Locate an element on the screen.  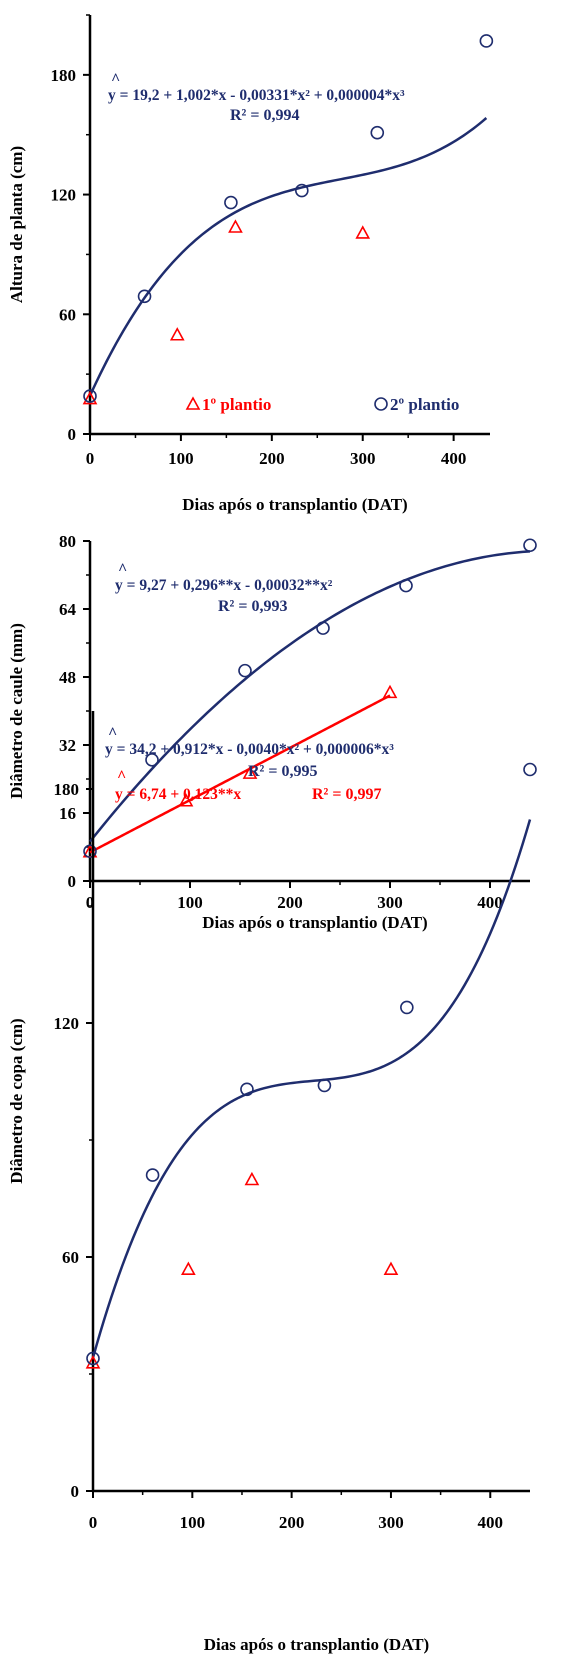
y-axis-label: Diâmetro de caule (mm) is located at coordinates (16, 711).